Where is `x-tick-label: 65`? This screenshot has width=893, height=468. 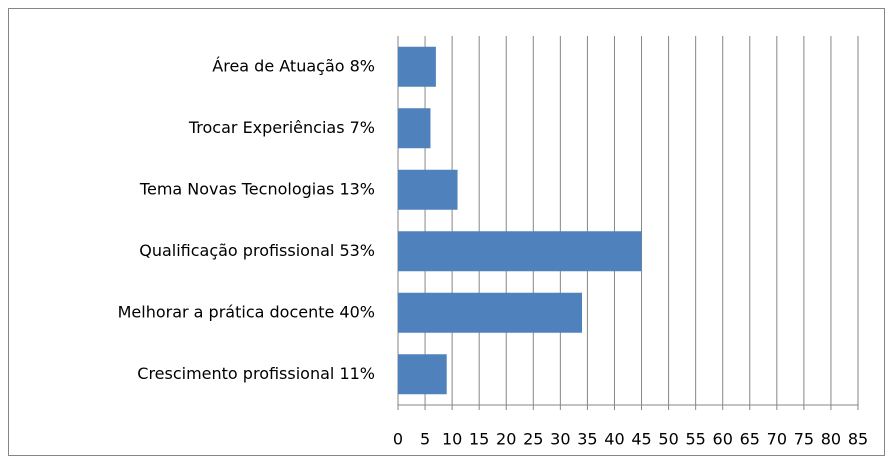 x-tick-label: 65 is located at coordinates (750, 439).